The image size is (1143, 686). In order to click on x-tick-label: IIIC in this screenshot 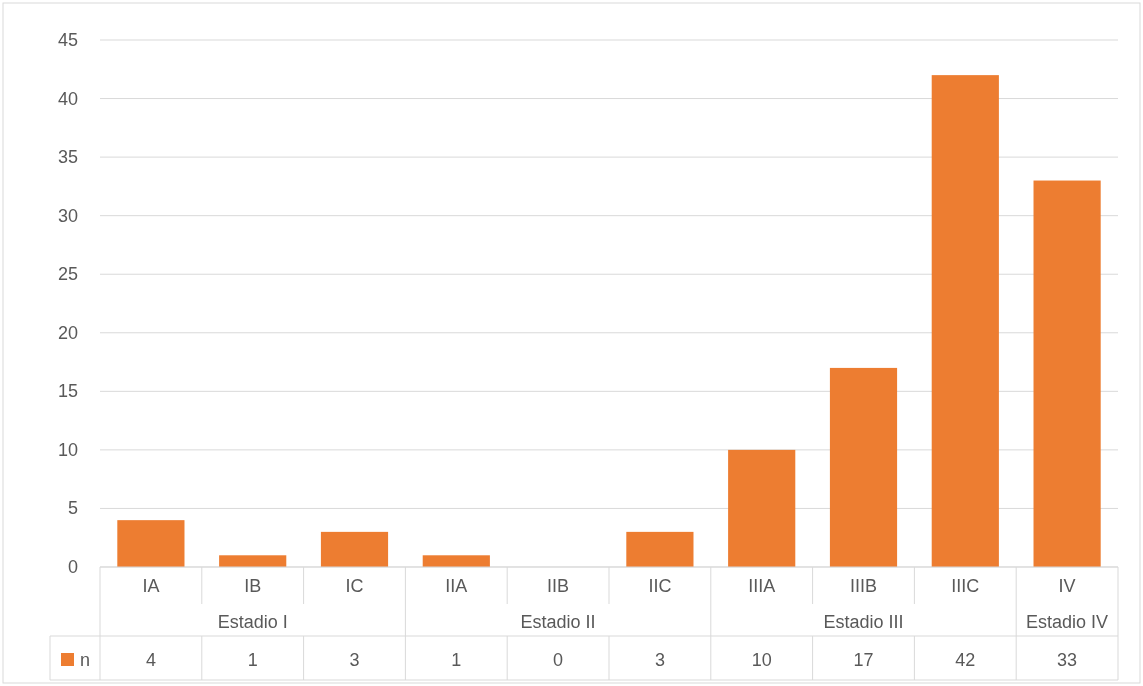, I will do `click(965, 586)`.